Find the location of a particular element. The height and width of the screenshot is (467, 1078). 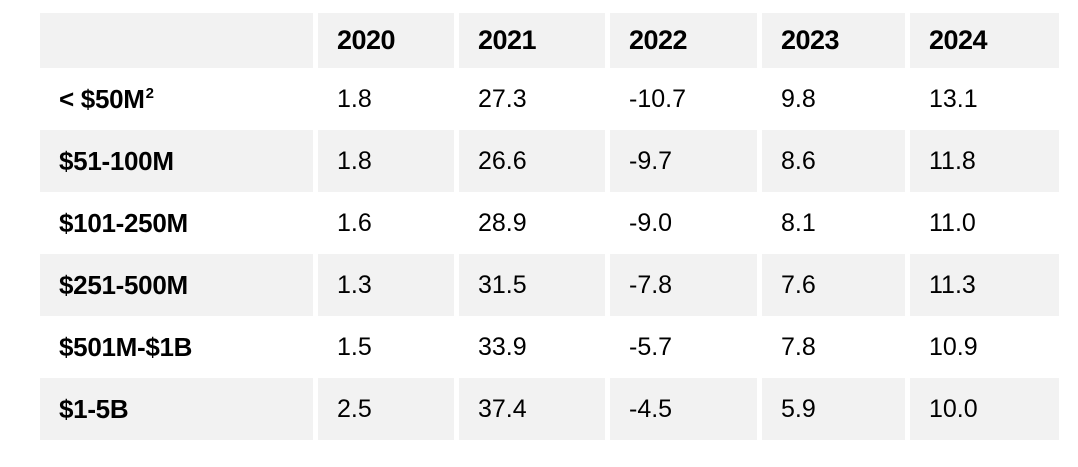

table-row: < $50M2 1.8 27.3 -10.7 9.8 13.1 is located at coordinates (549, 99).